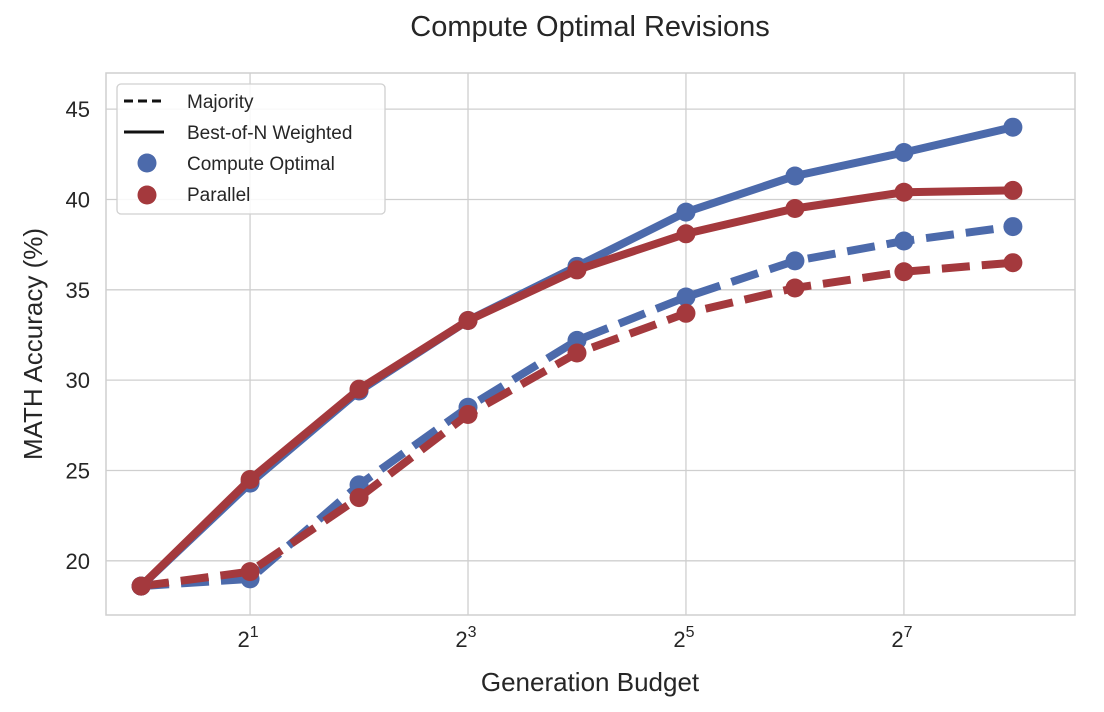  I want to click on legend-label-compute-optimal: Compute Optimal, so click(261, 164).